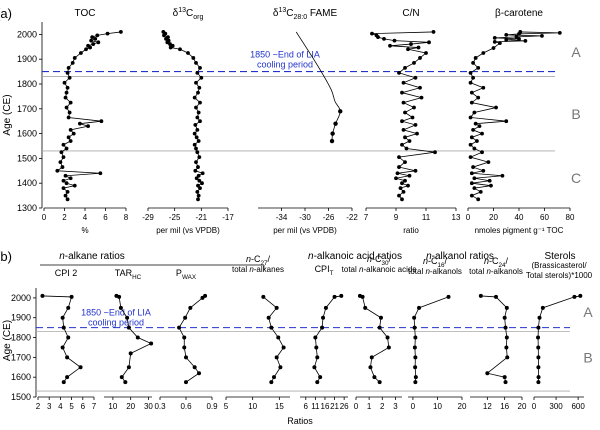 The height and width of the screenshot is (430, 600). Describe the element at coordinates (460, 256) in the screenshot. I see `group-title: n-alkanol ratios` at that location.